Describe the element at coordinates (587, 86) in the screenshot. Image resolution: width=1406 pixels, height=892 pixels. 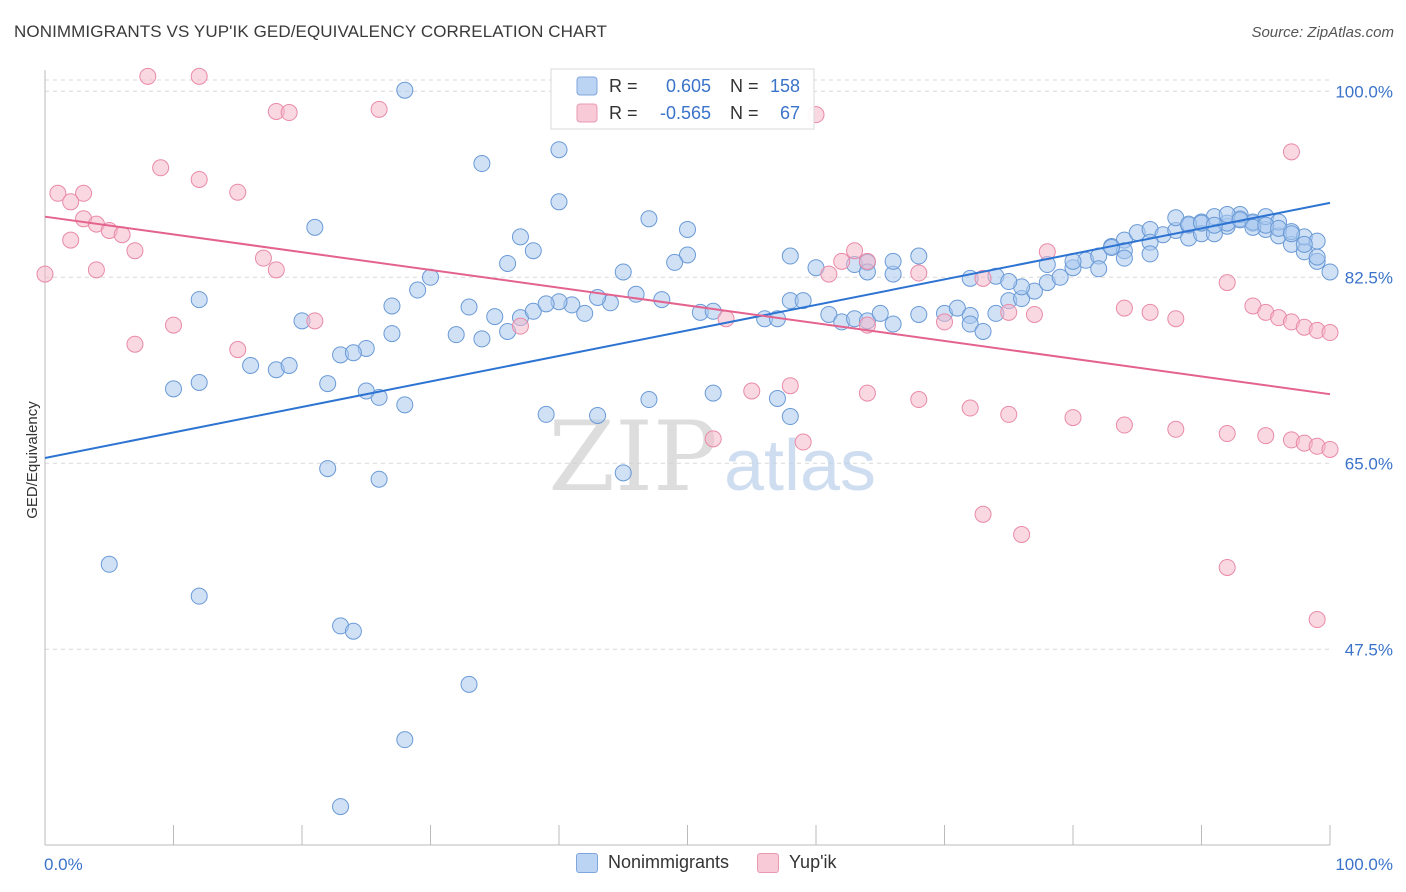
I see `stats-swatch-nonimmigrants` at that location.